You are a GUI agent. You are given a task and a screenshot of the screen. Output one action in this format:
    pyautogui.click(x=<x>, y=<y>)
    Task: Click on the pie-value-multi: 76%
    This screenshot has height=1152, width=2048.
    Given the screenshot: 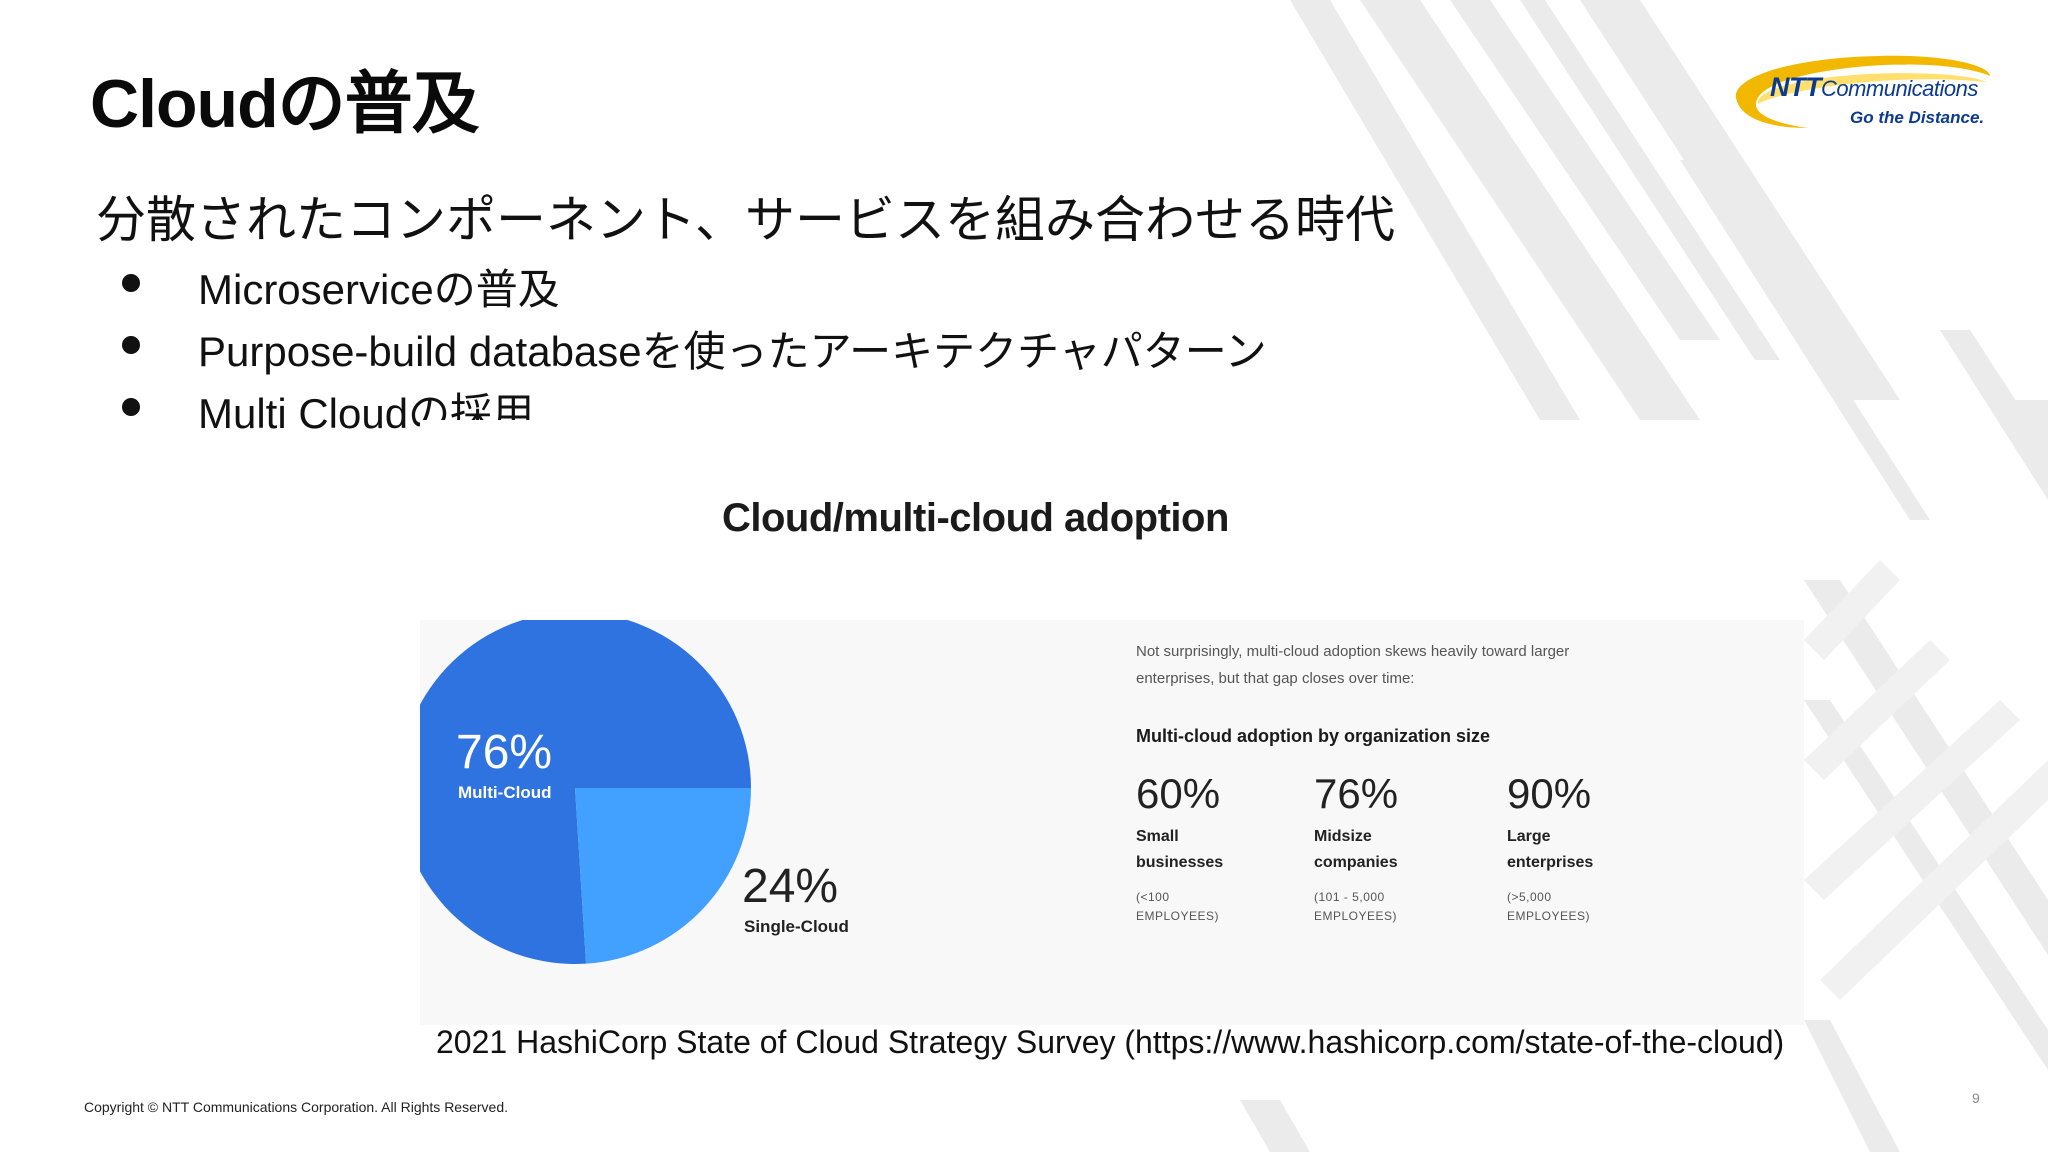 What is the action you would take?
    pyautogui.click(x=504, y=752)
    